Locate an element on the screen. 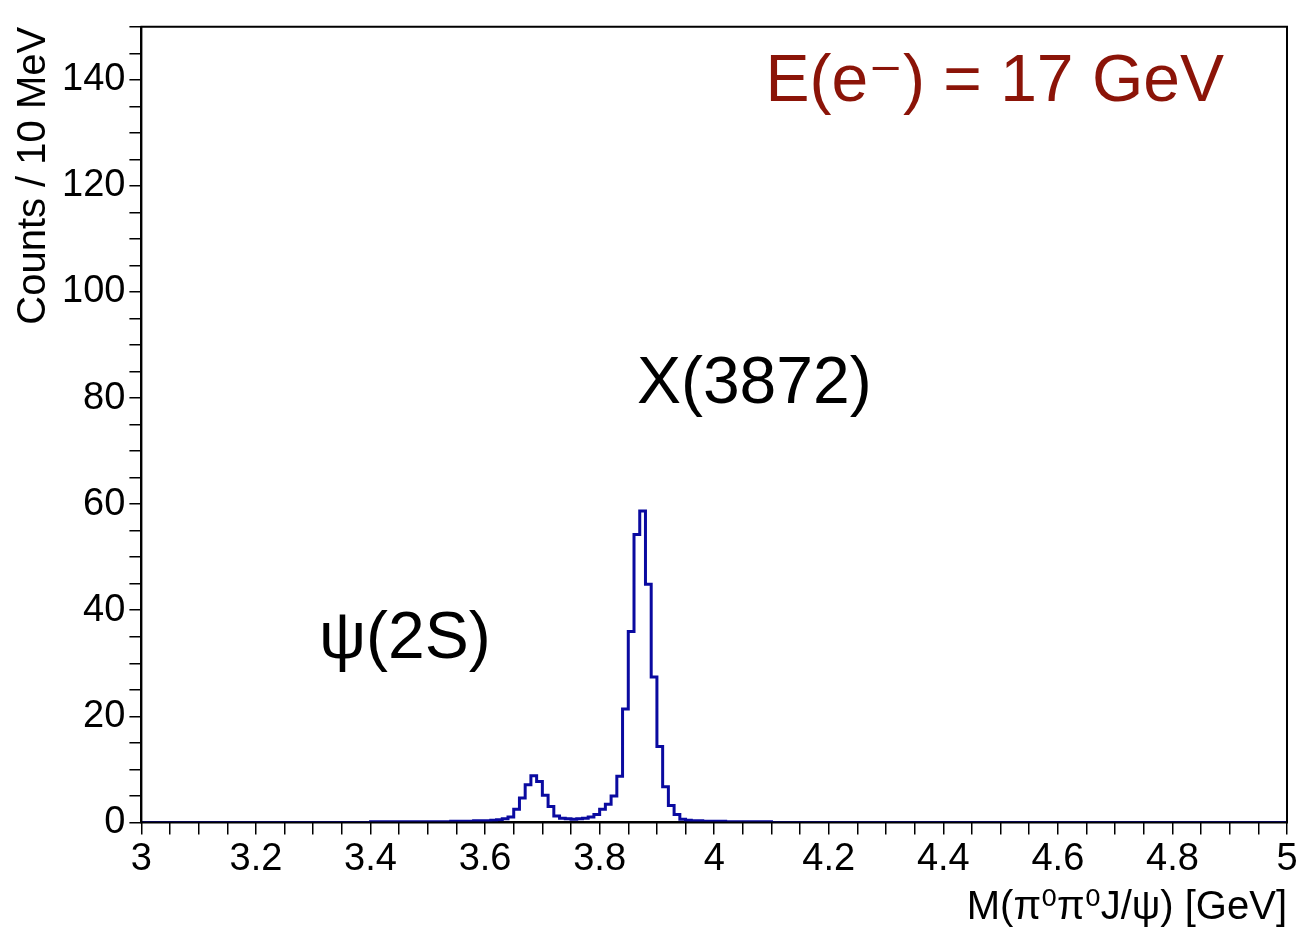  y-tick-label: 120 is located at coordinates (94, 183).